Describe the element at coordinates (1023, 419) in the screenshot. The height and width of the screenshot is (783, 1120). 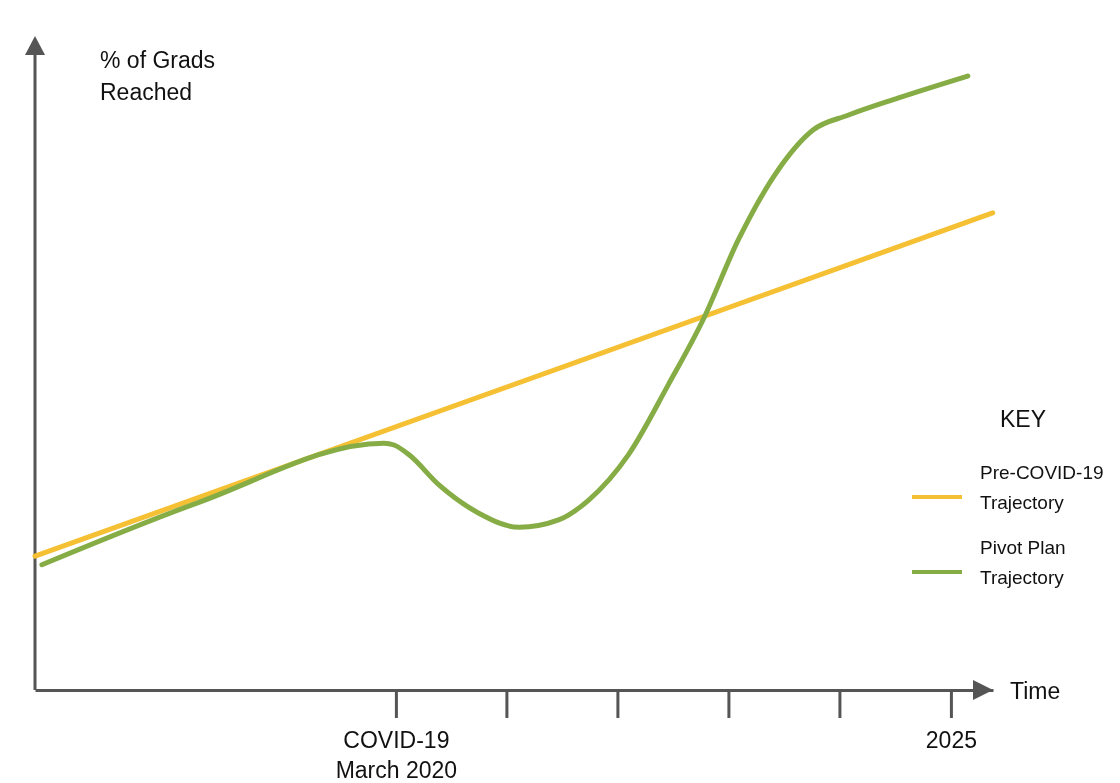
I see `legend-title: KEY` at that location.